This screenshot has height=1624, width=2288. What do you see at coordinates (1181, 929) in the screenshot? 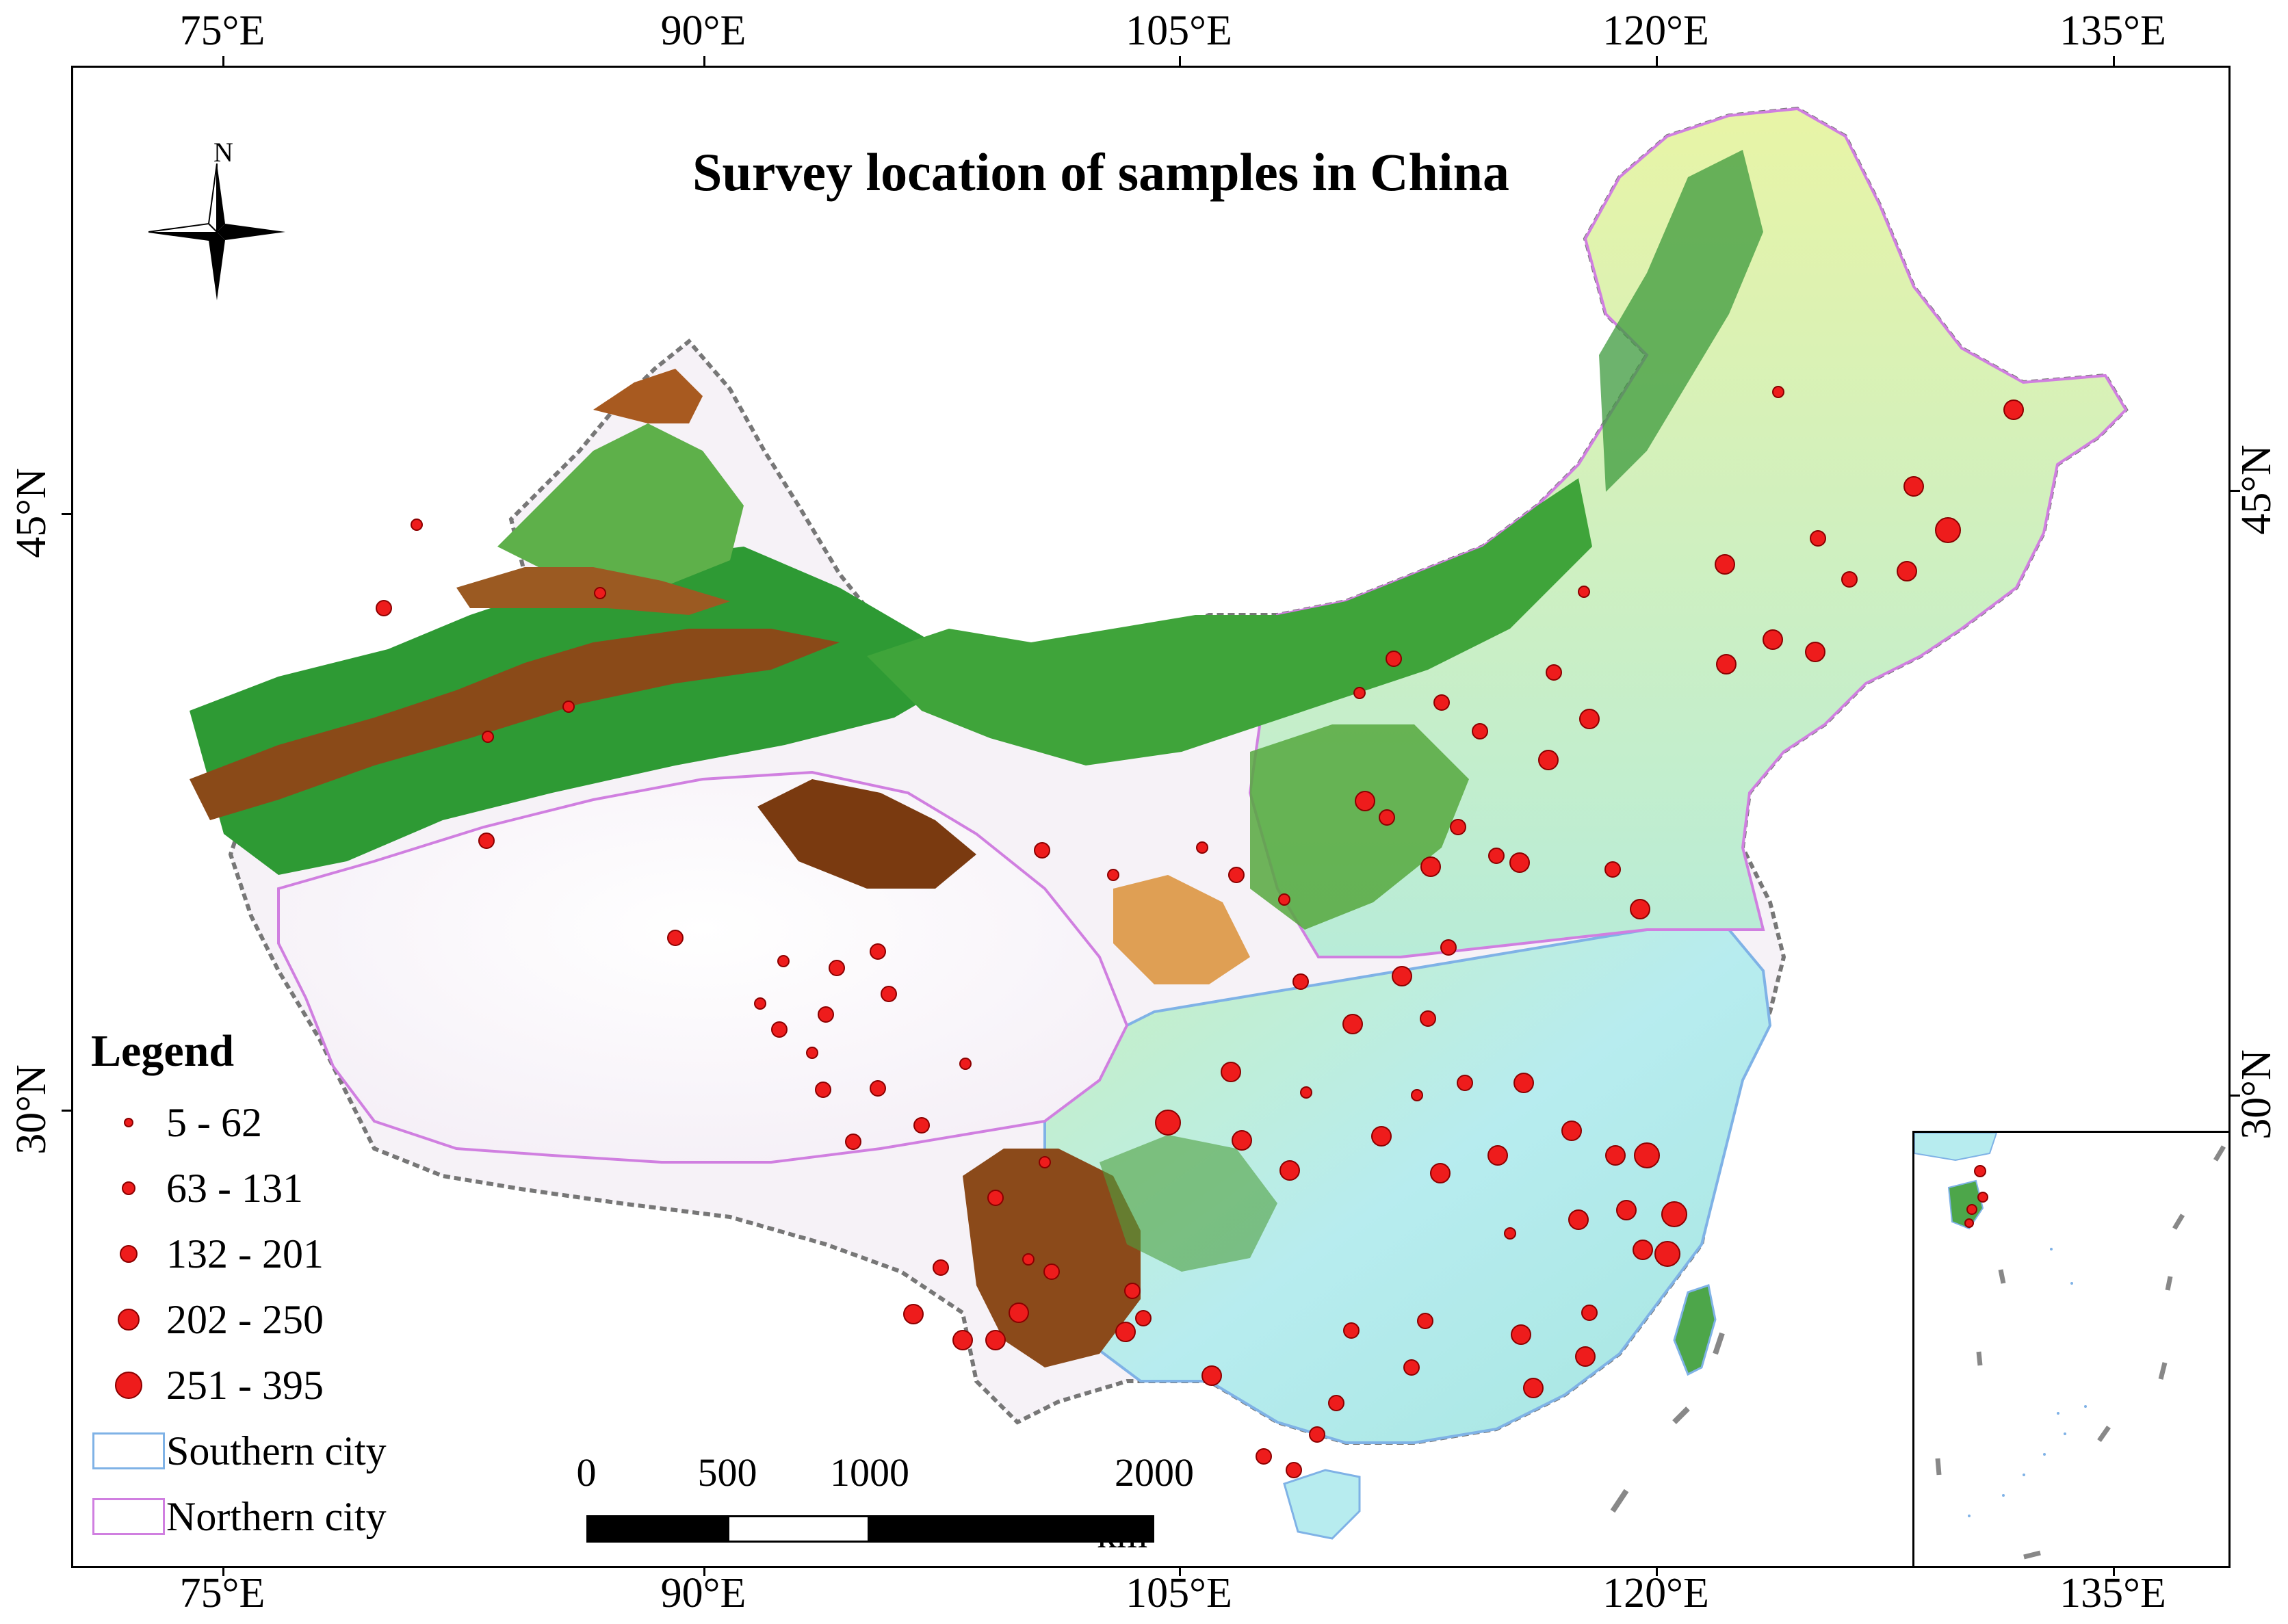
I see `sichuan-orange-edge` at bounding box center [1181, 929].